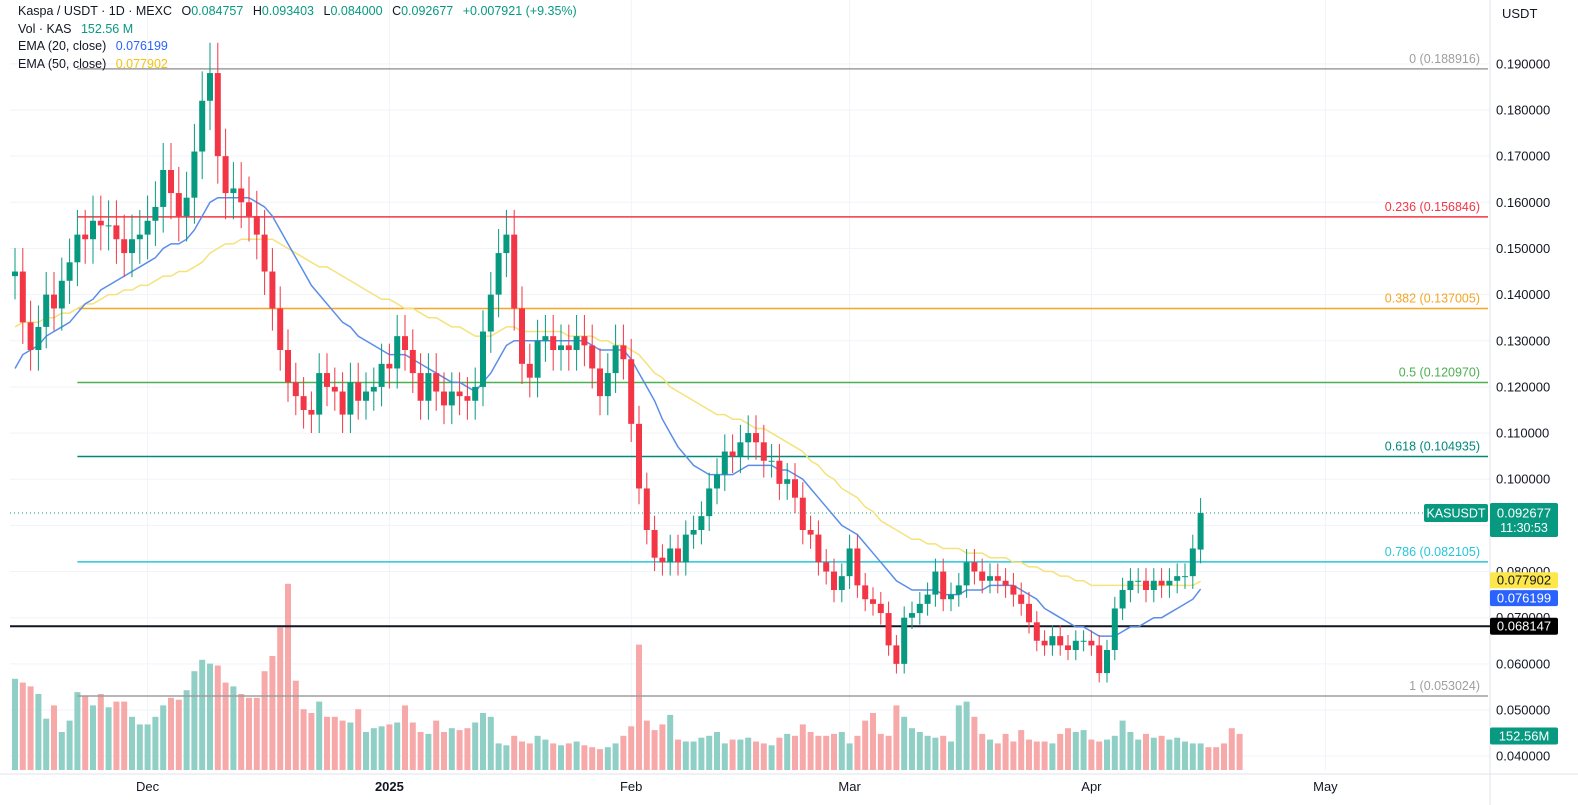  What do you see at coordinates (1520, 13) in the screenshot?
I see `currency-label: USDT` at bounding box center [1520, 13].